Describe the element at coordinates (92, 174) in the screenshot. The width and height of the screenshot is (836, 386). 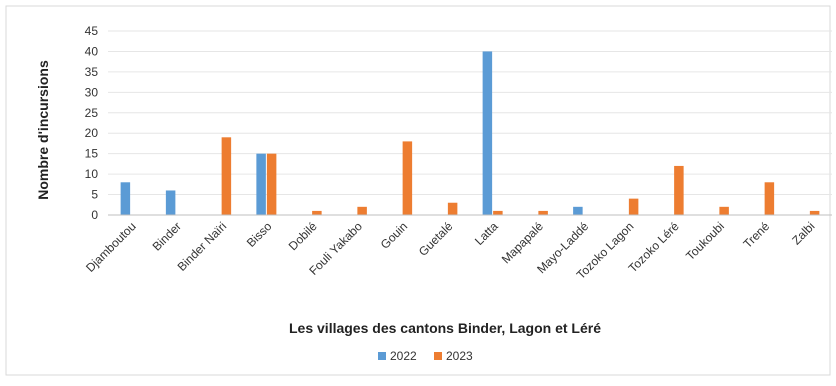
I see `y-tick-label: 10` at that location.